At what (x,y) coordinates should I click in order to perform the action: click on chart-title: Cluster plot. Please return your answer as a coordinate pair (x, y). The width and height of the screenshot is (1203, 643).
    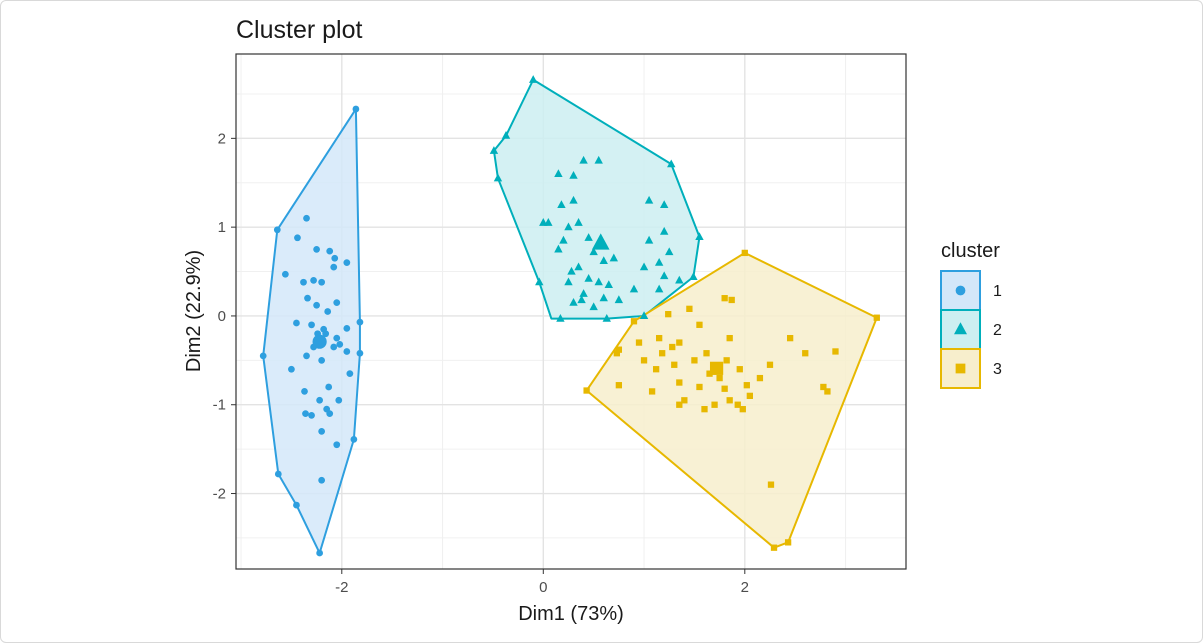
    Looking at the image, I should click on (299, 30).